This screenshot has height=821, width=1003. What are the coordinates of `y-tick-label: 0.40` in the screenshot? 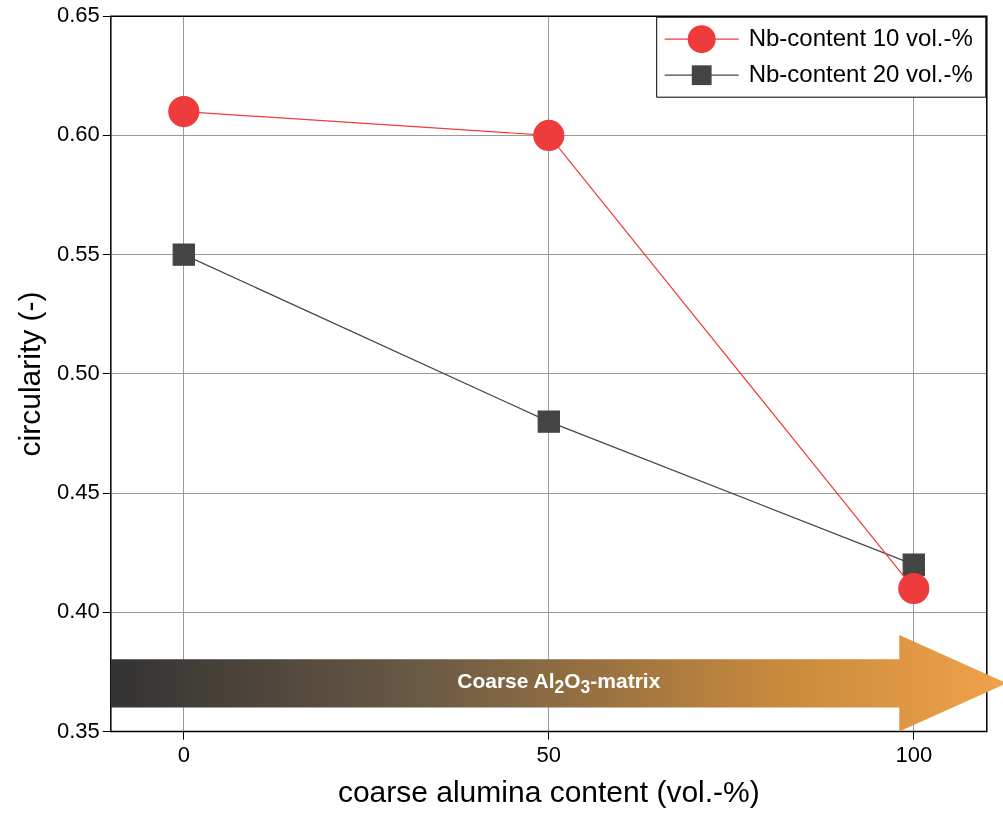 It's located at (78, 611).